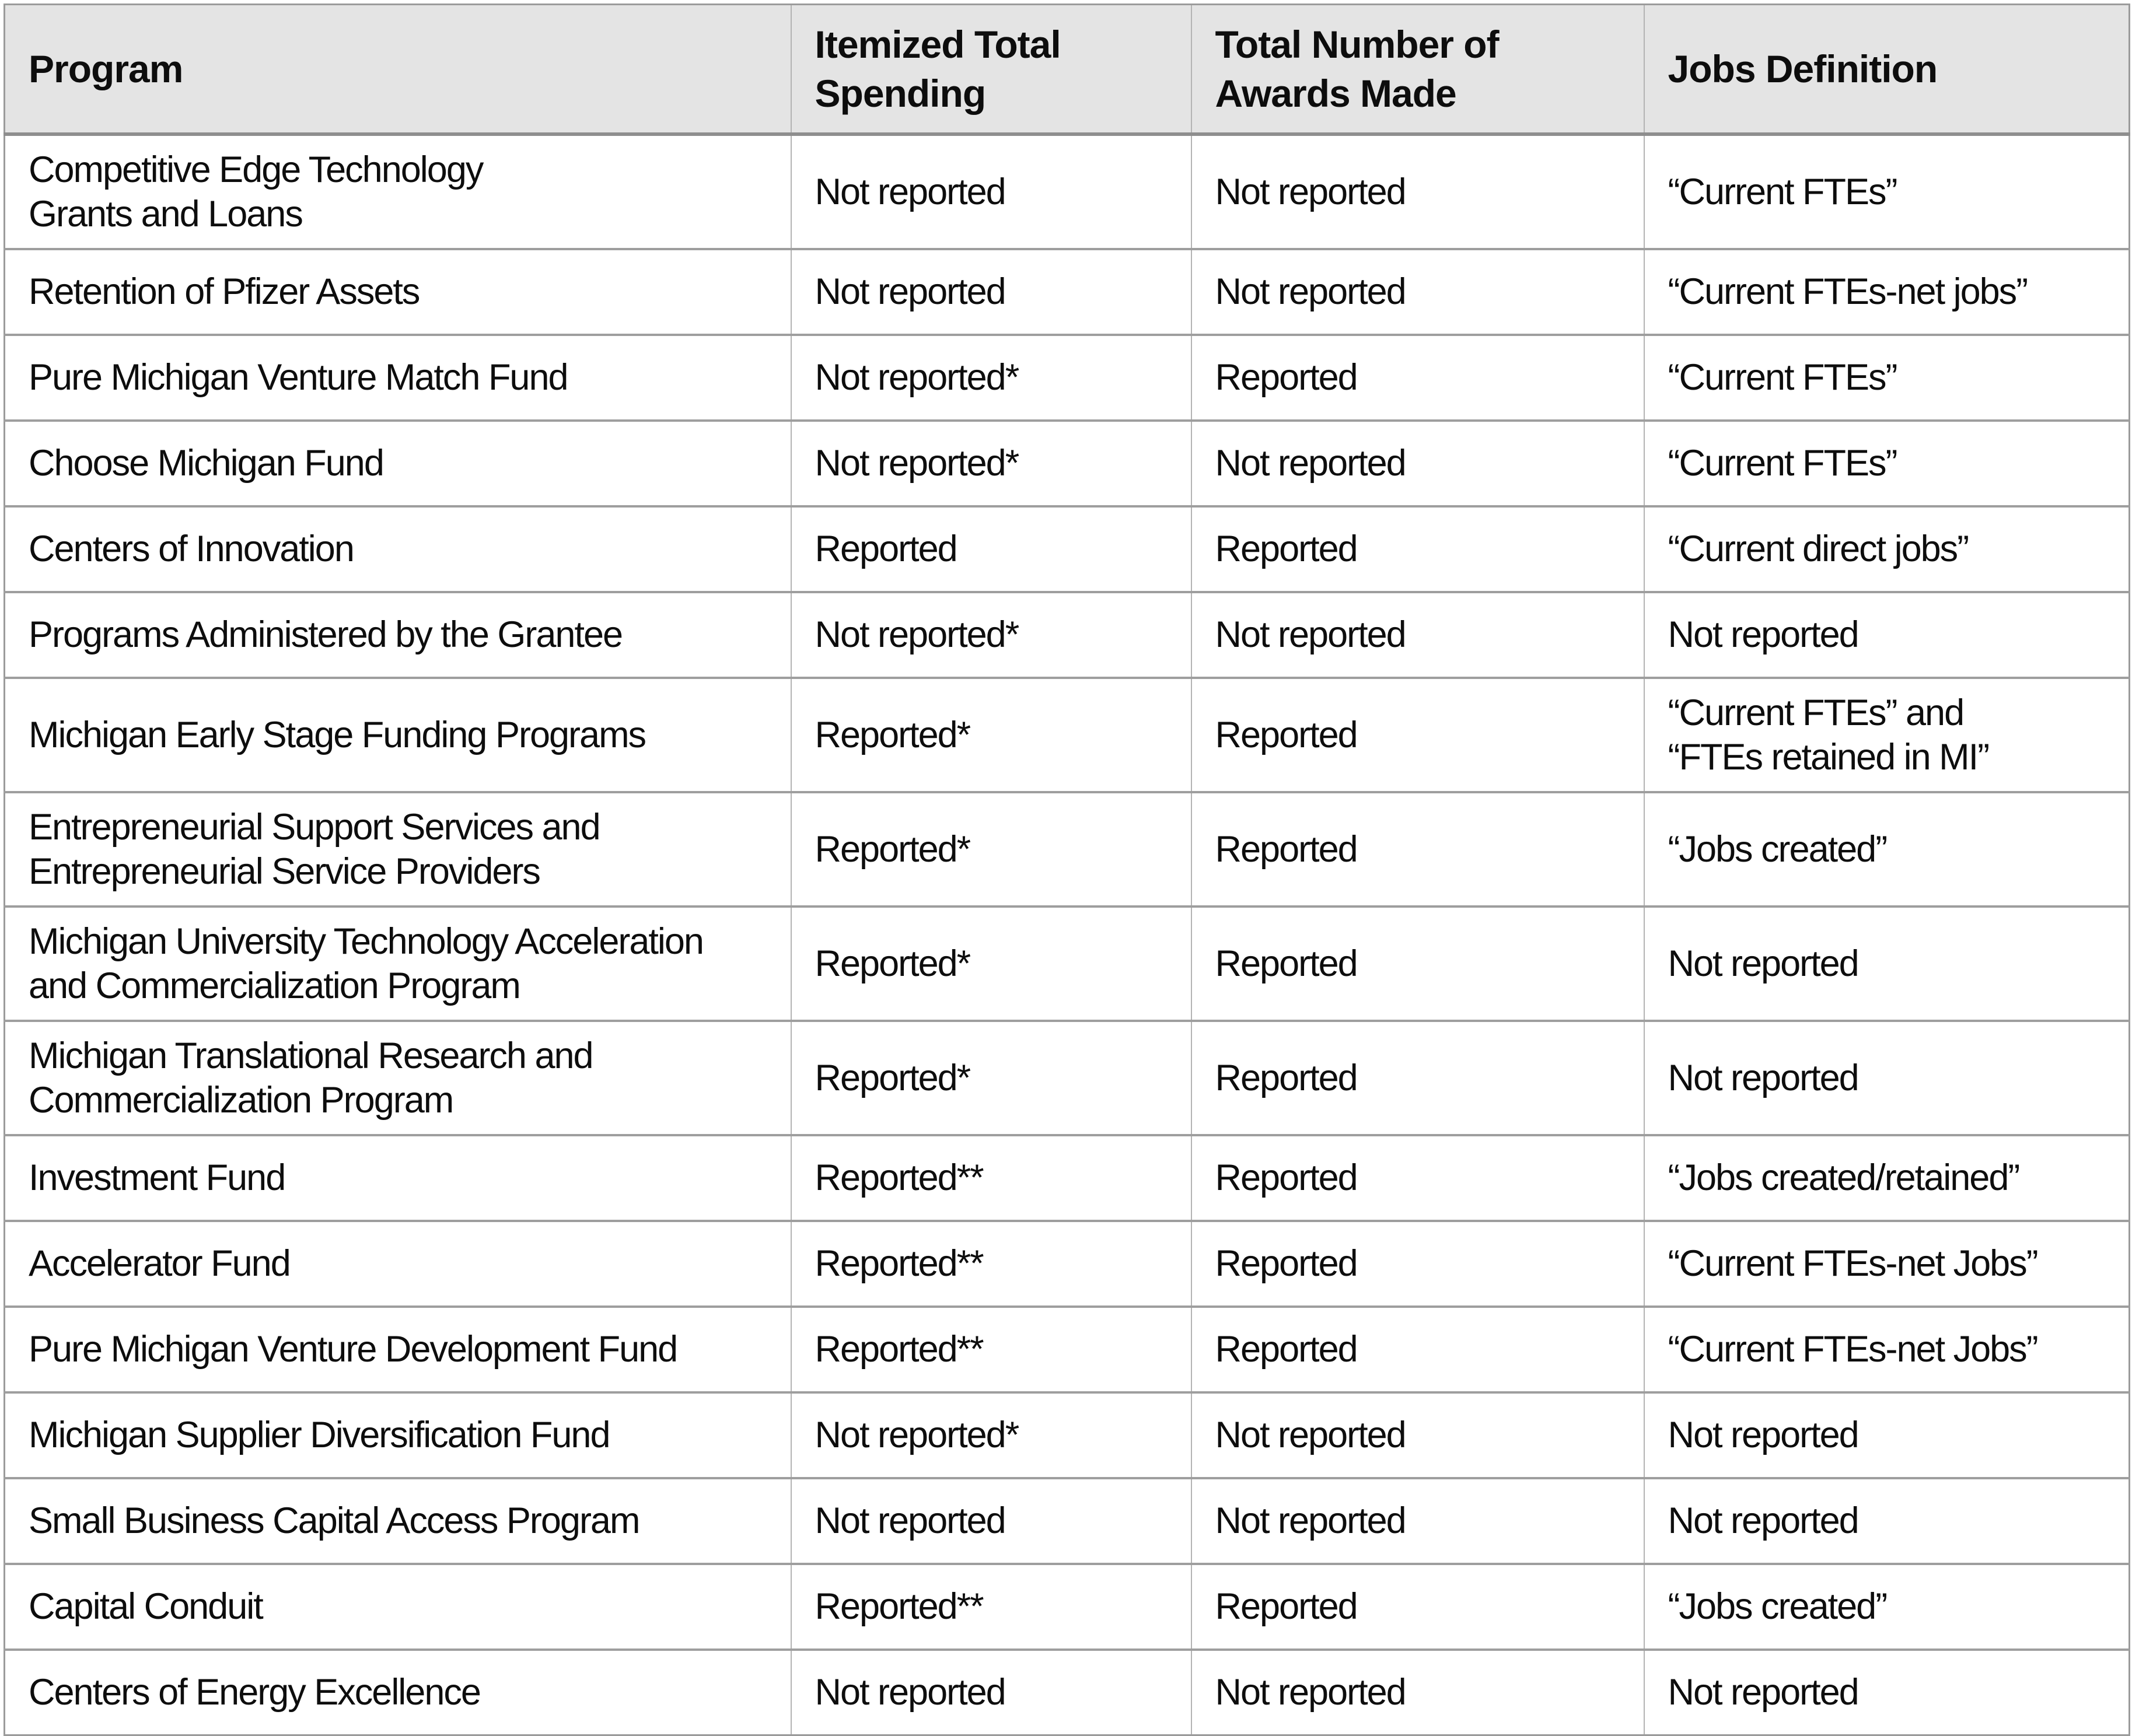  I want to click on cell-program: Capital Conduit, so click(397, 1606).